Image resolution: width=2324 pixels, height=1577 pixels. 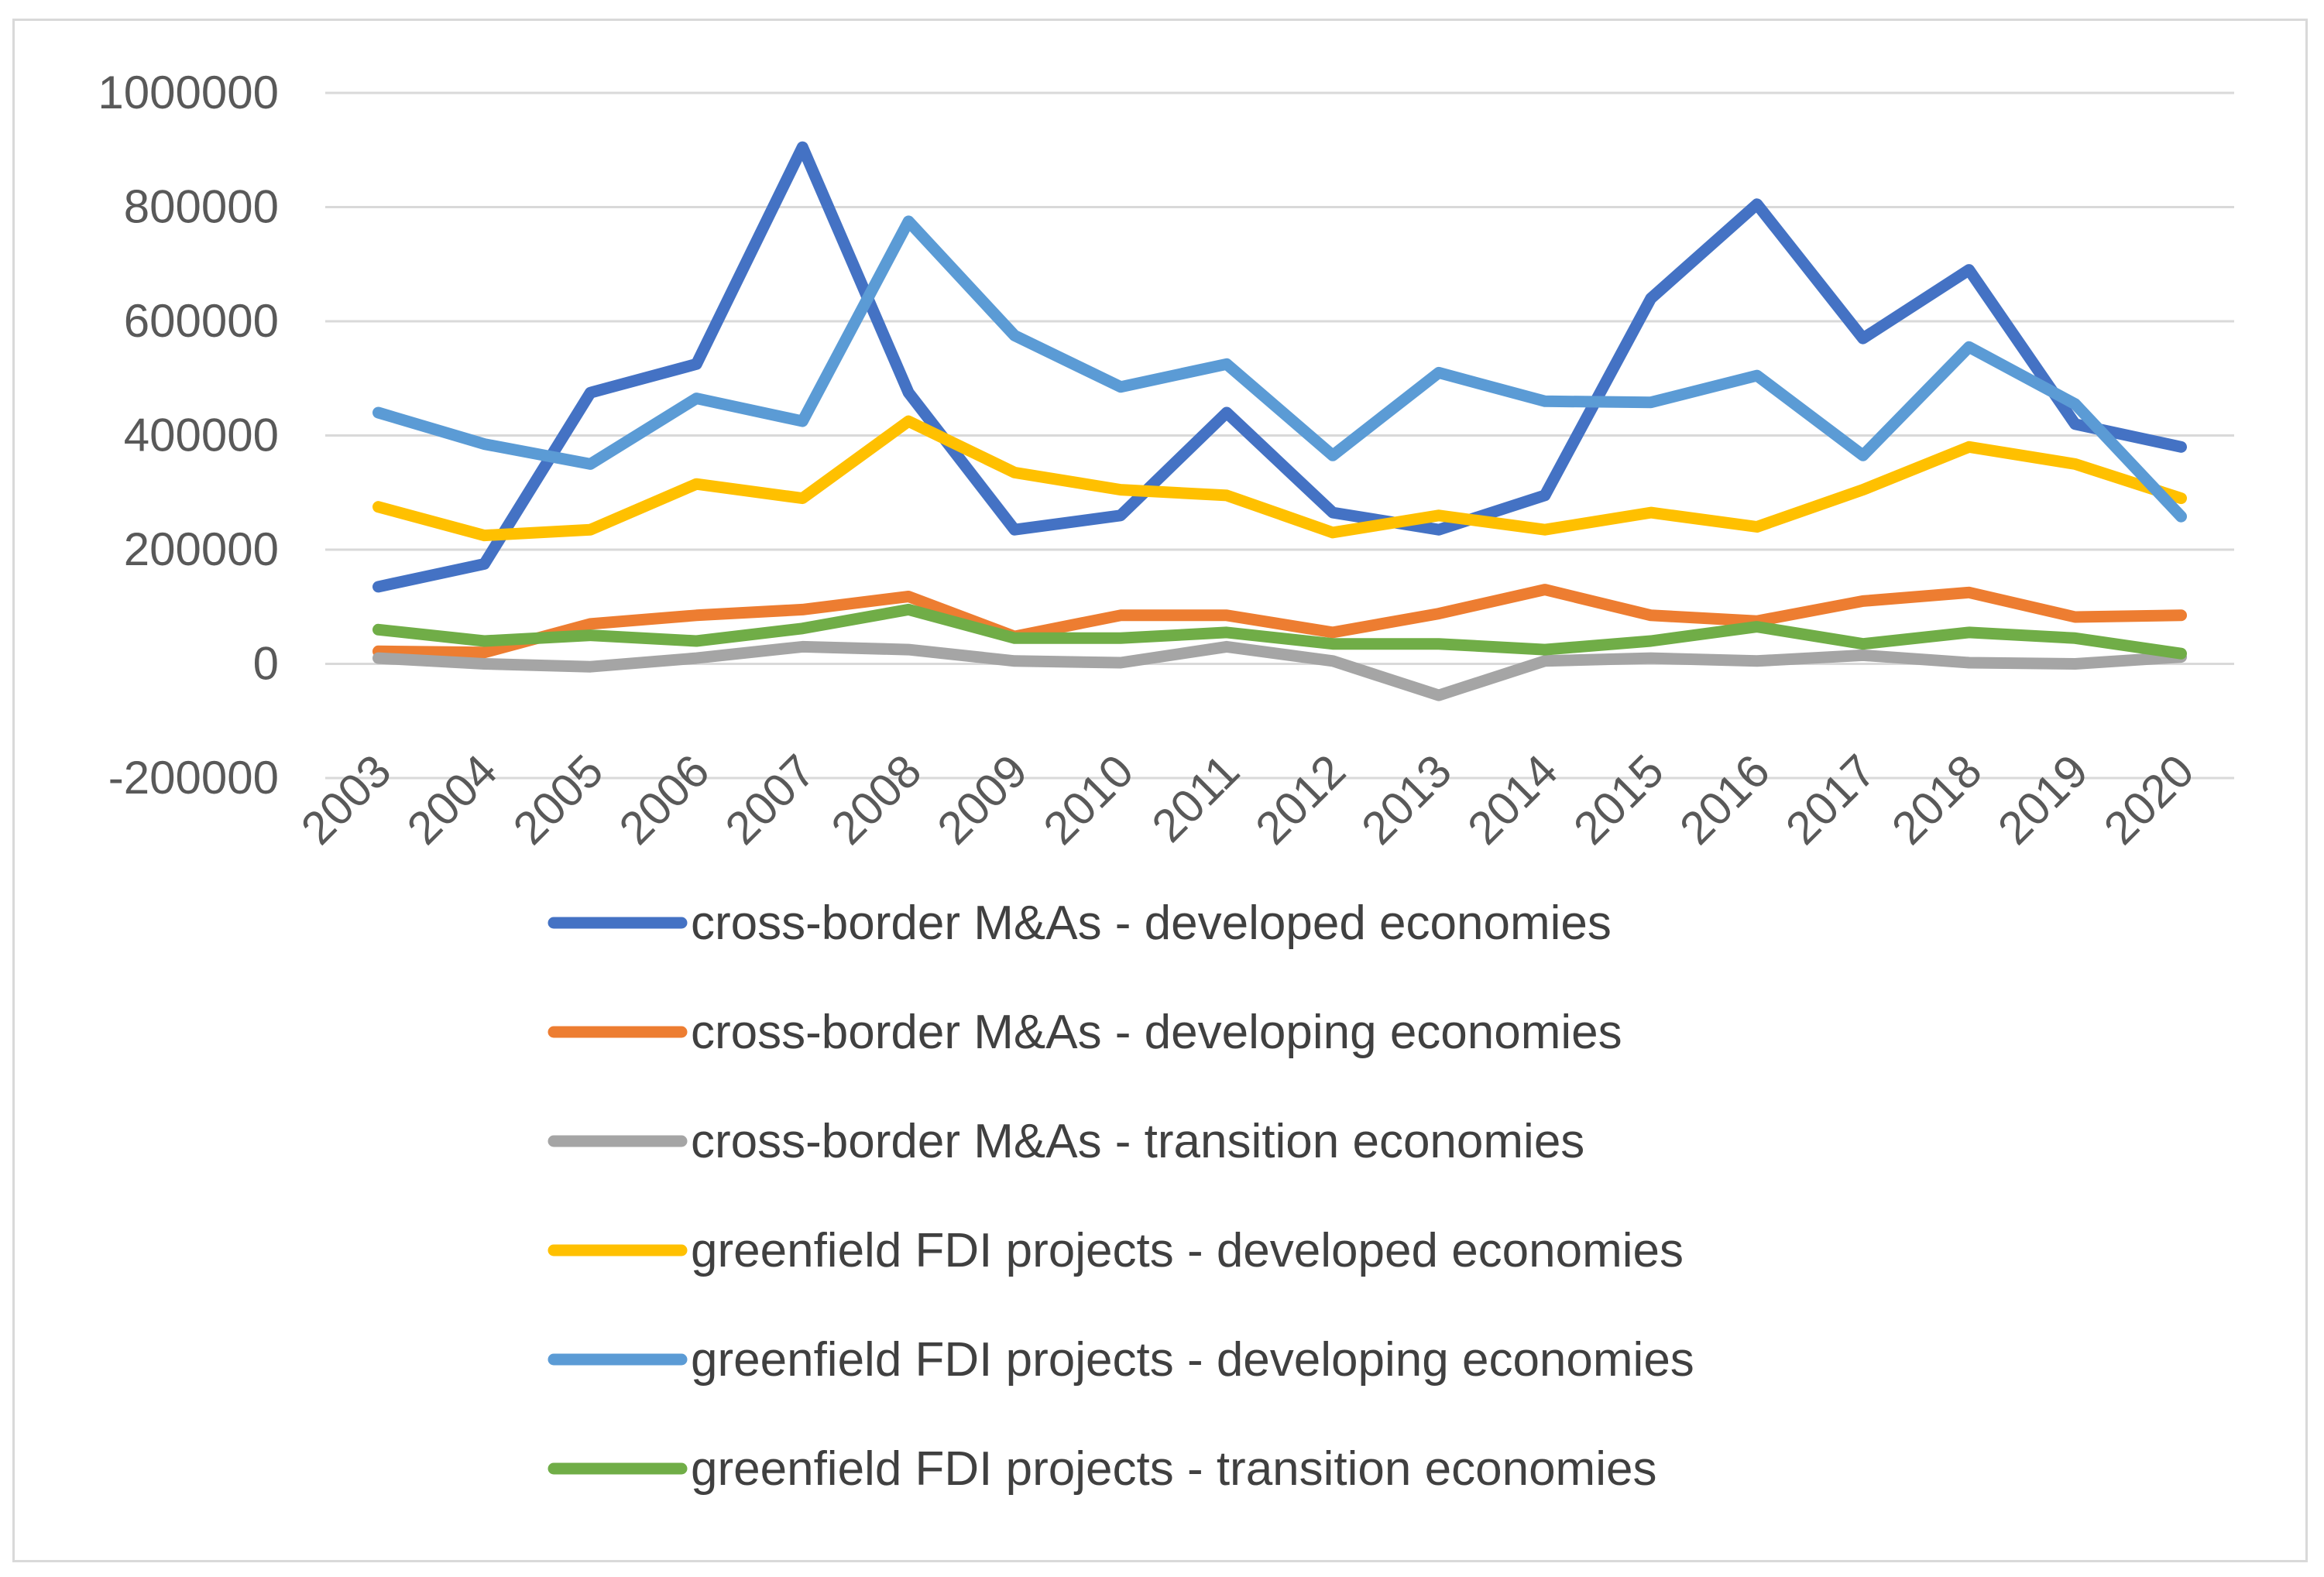 I want to click on legend-entry: cross-border M&As - developed economies, so click(x=1080, y=923).